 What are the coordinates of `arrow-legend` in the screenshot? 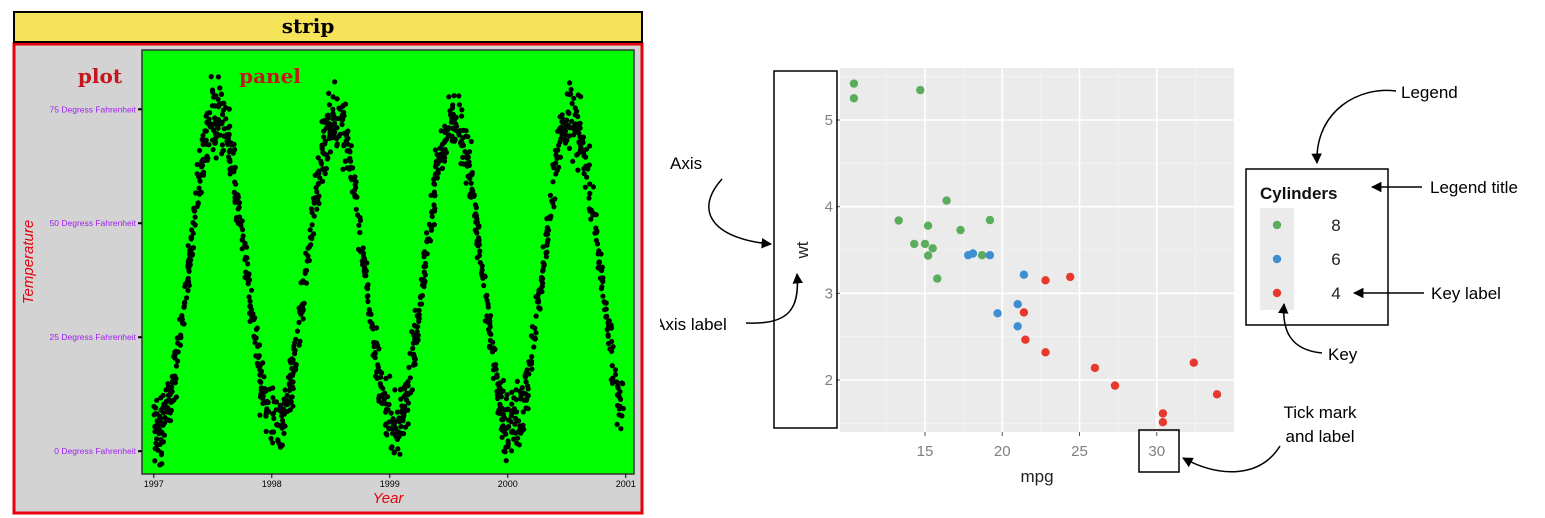 It's located at (1354, 127).